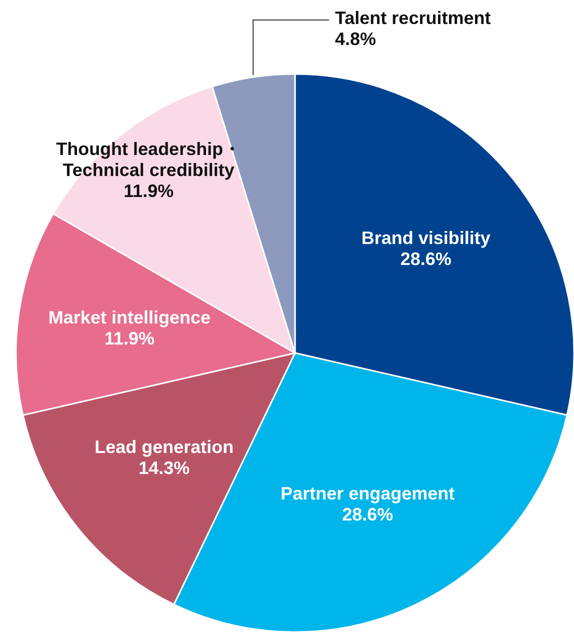  What do you see at coordinates (164, 468) in the screenshot?
I see `data-label: 14.3%` at bounding box center [164, 468].